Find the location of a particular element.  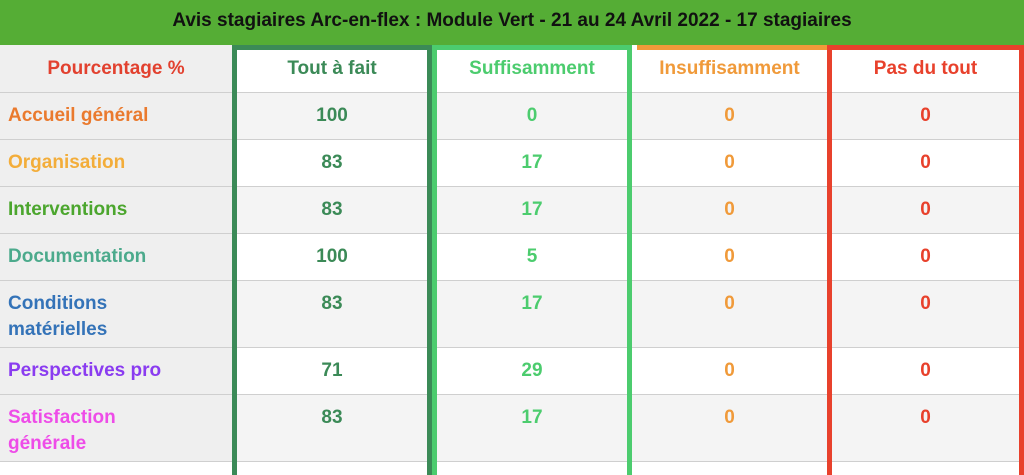

cell-suffisamment: 29 is located at coordinates (532, 371).